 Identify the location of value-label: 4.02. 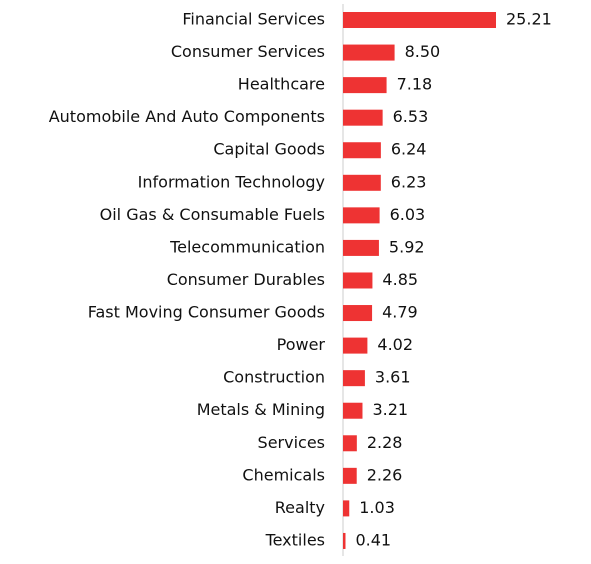
(395, 344).